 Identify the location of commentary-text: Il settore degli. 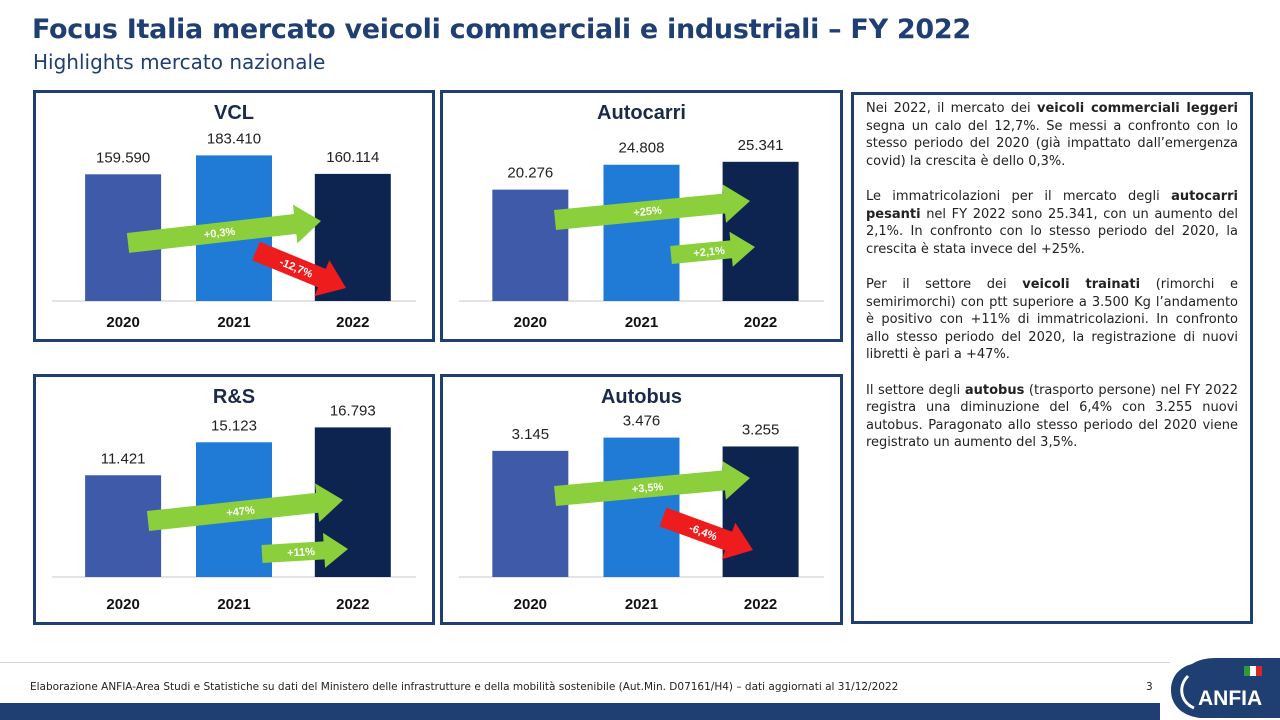
(915, 390).